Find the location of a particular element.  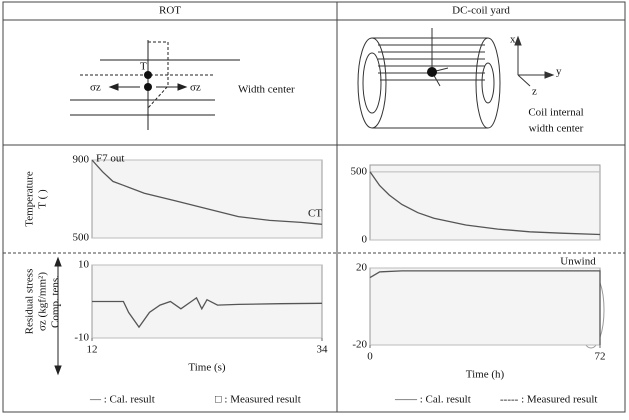

label: width center is located at coordinates (556, 129).